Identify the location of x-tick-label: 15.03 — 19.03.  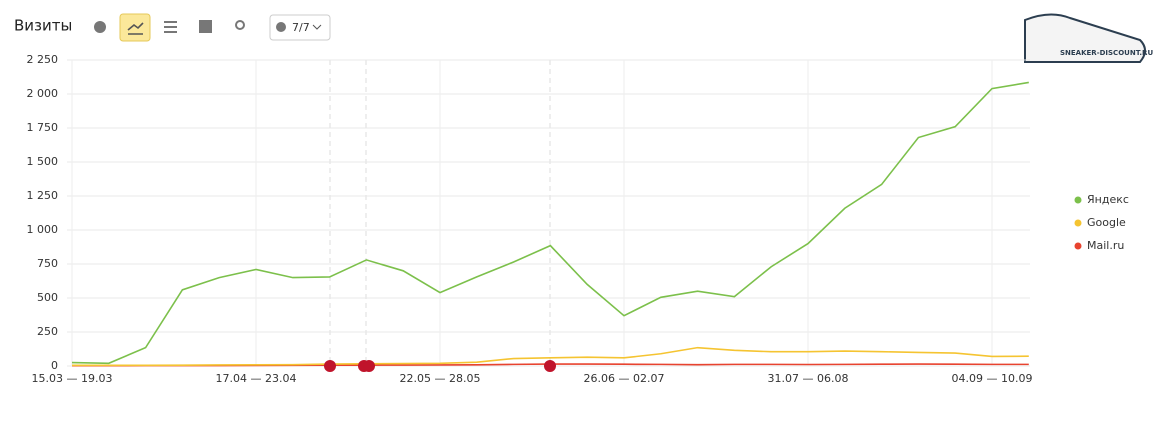
(72, 378).